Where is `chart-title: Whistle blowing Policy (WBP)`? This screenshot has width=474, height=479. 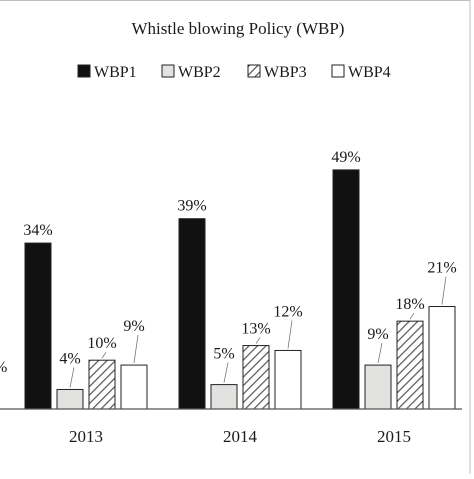 chart-title: Whistle blowing Policy (WBP) is located at coordinates (238, 28).